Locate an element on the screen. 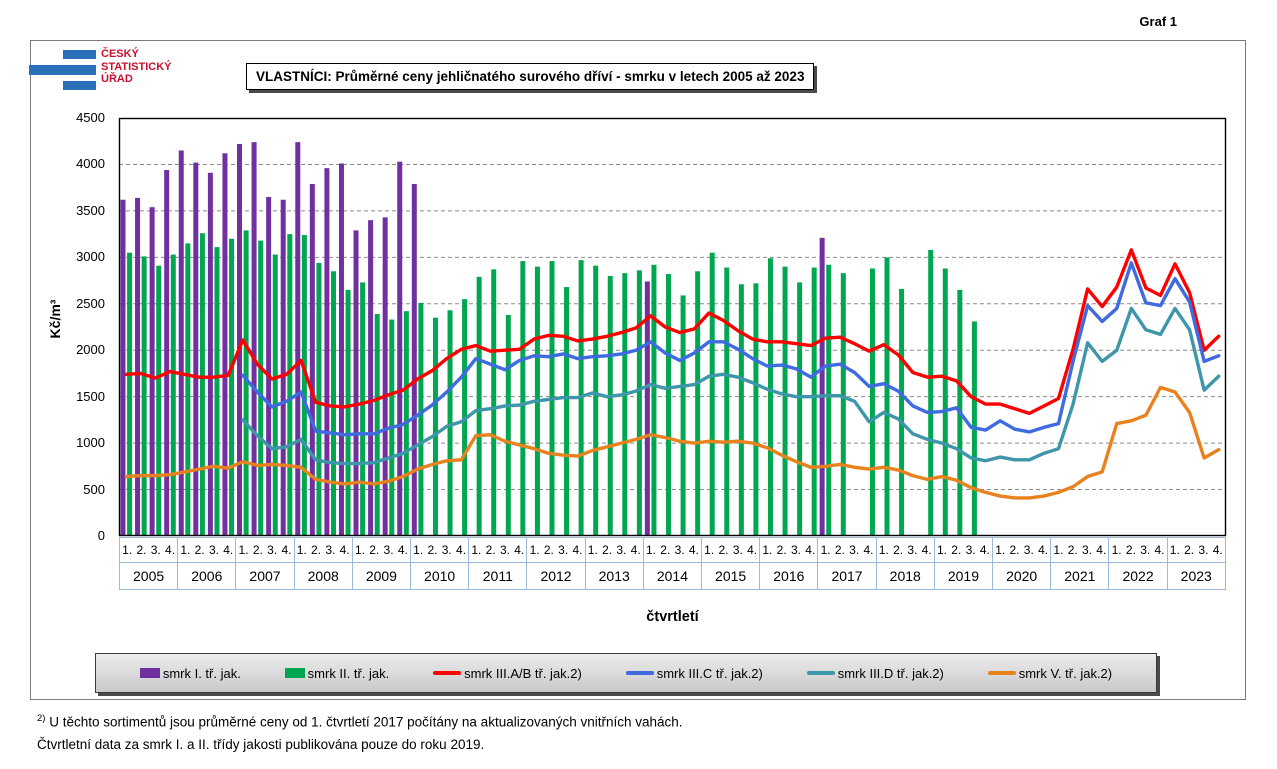  x-axis-year-cell: 1. 2. 3. 4. 2013 is located at coordinates (614, 563).